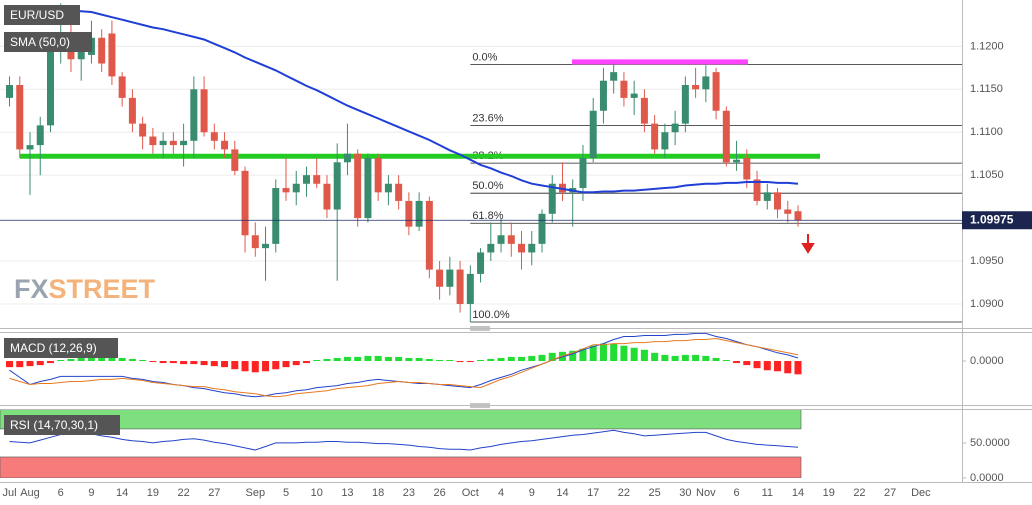 This screenshot has height=505, width=1032. Describe the element at coordinates (480, 367) in the screenshot. I see `panel-handle` at that location.